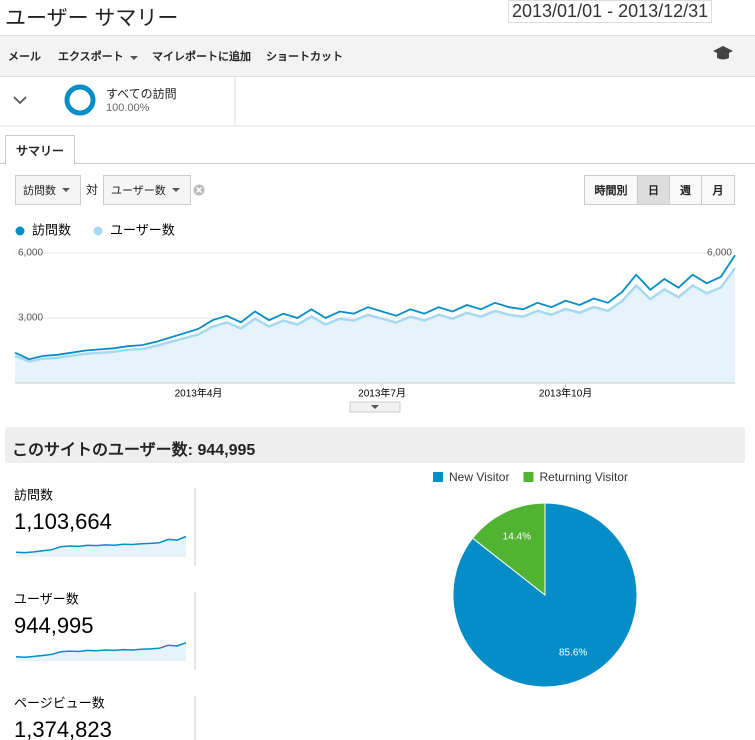 The image size is (755, 740). What do you see at coordinates (40, 150) in the screenshot?
I see `tab: サマリー` at bounding box center [40, 150].